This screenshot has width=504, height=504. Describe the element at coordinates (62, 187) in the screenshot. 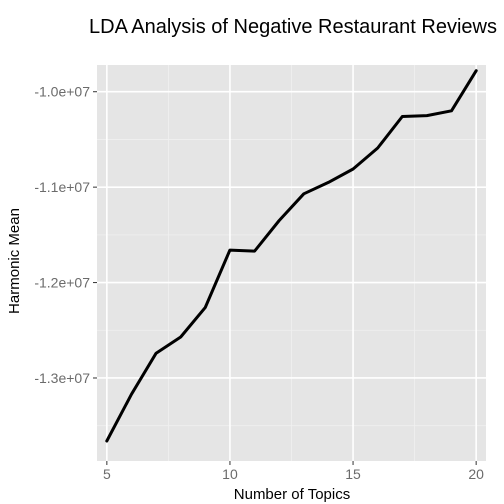

I see `y-tick-label: -1.1e+07` at that location.